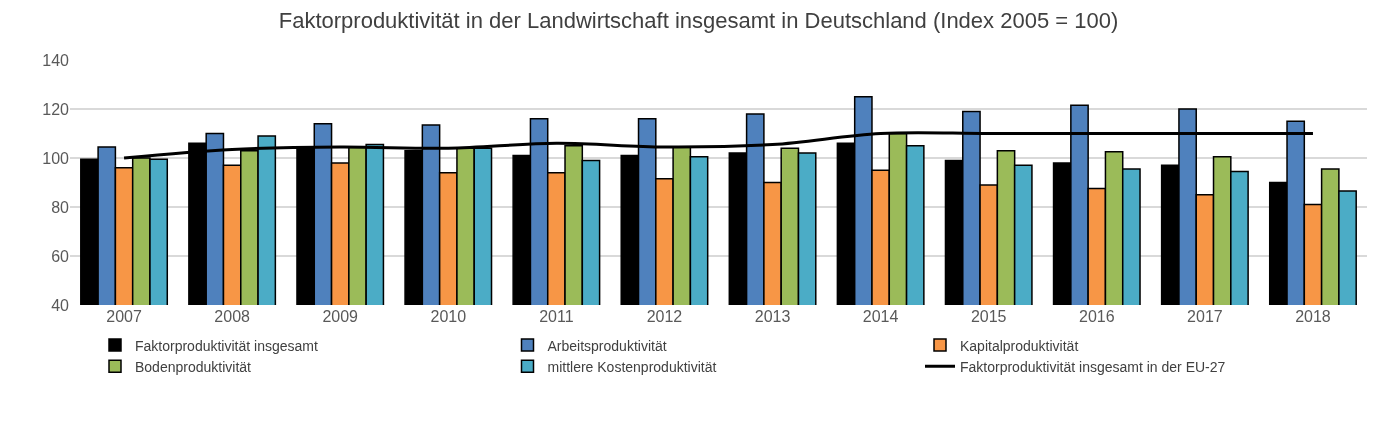 This screenshot has width=1397, height=430. I want to click on y-tick-label: 80, so click(60, 207).